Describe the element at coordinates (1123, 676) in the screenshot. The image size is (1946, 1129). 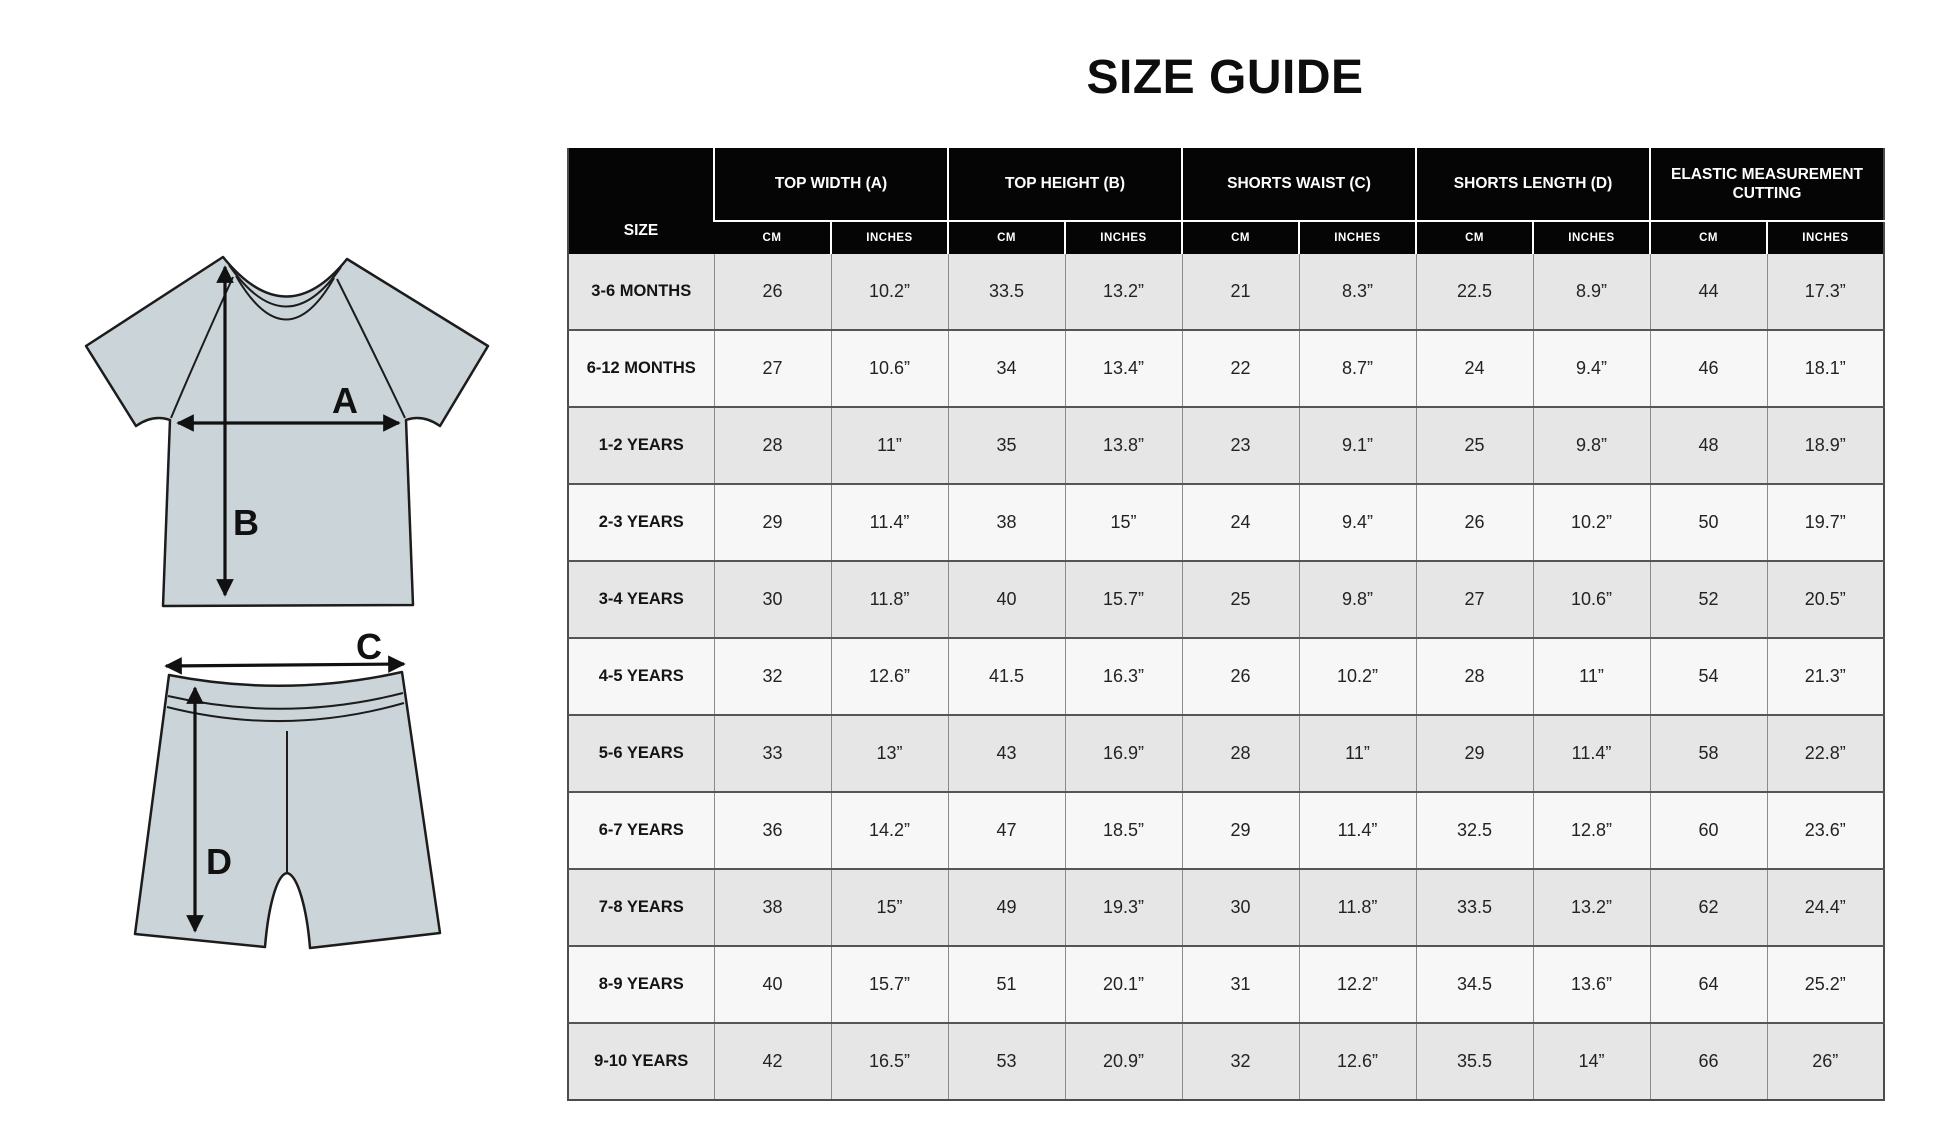
I see `measurement-value-cell: 16.3”` at that location.